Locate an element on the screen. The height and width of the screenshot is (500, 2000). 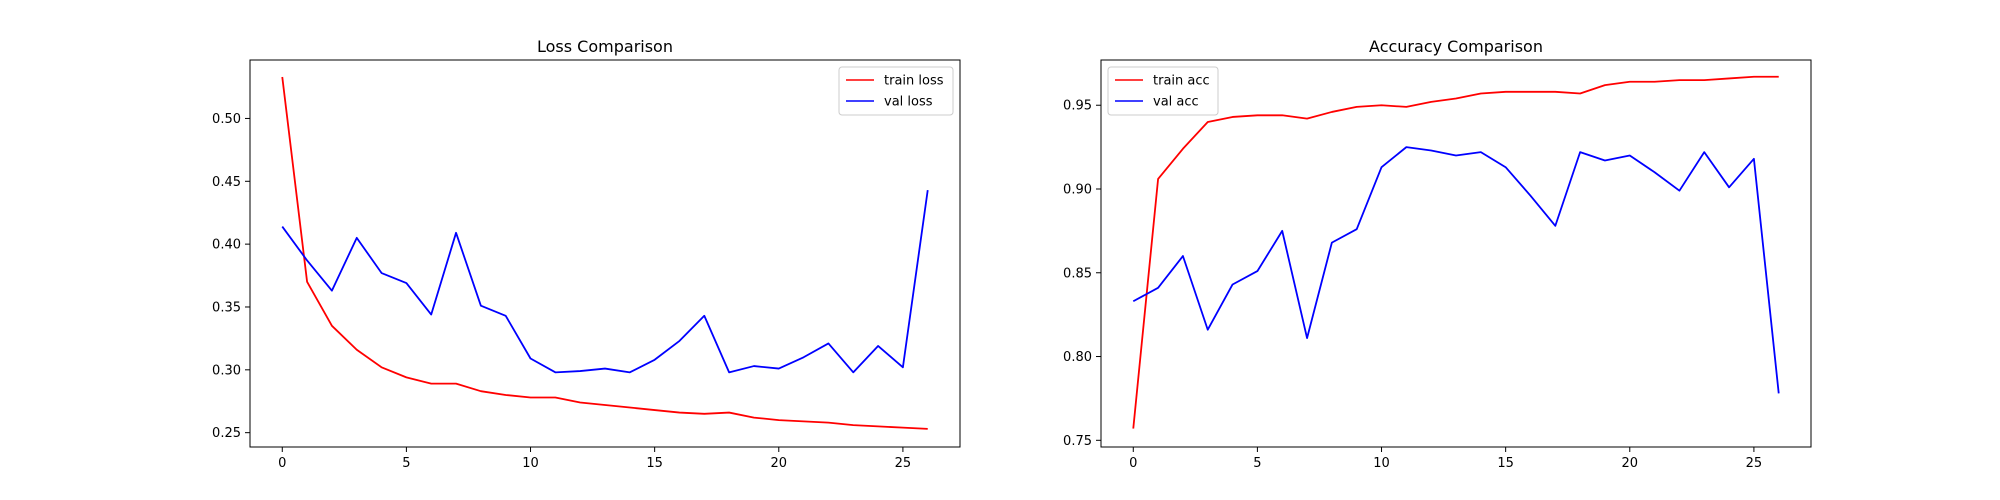
loss-y-tick-label: 0.50 is located at coordinates (226, 119).